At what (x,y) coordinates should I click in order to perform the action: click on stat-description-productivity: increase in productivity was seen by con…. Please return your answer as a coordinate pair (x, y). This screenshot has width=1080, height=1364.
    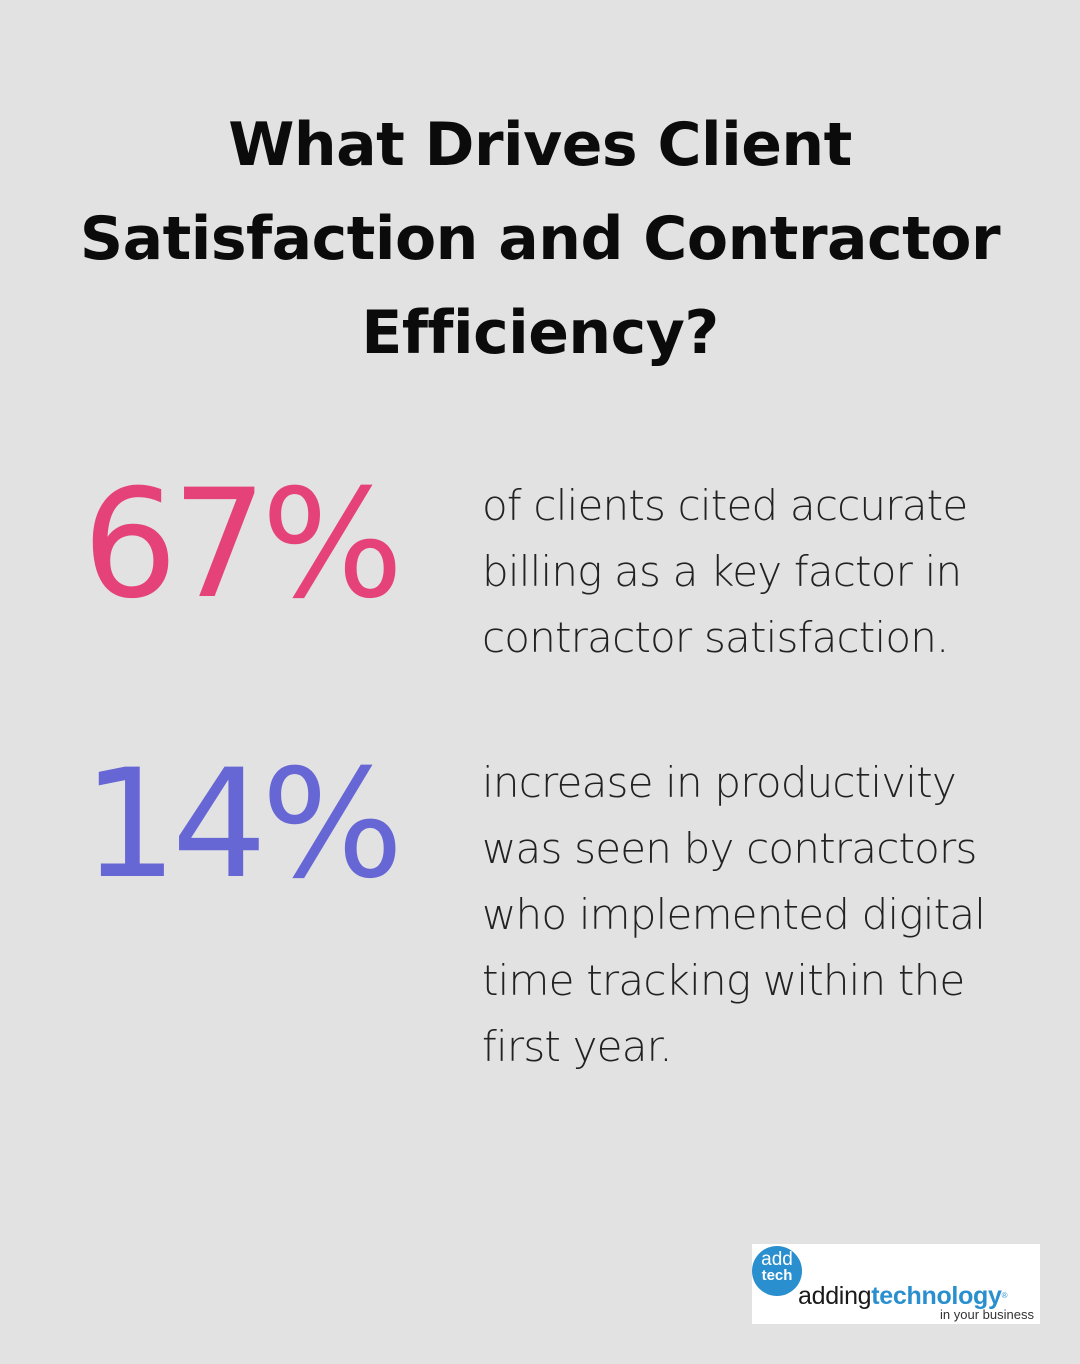
    Looking at the image, I should click on (734, 914).